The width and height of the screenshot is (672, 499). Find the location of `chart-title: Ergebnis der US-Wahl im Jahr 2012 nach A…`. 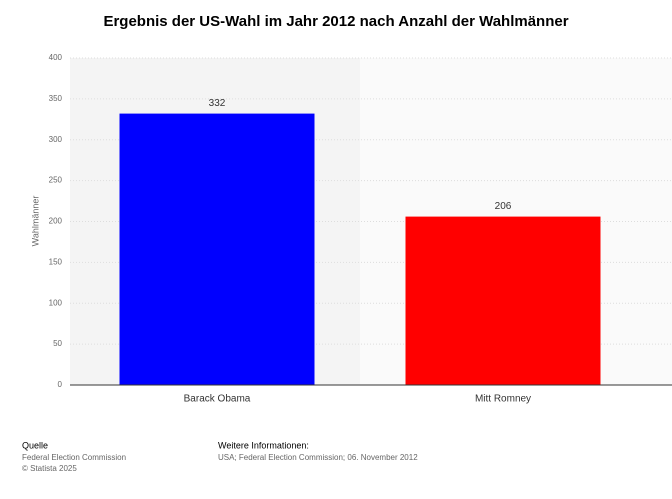

chart-title: Ergebnis der US-Wahl im Jahr 2012 nach A… is located at coordinates (335, 21).